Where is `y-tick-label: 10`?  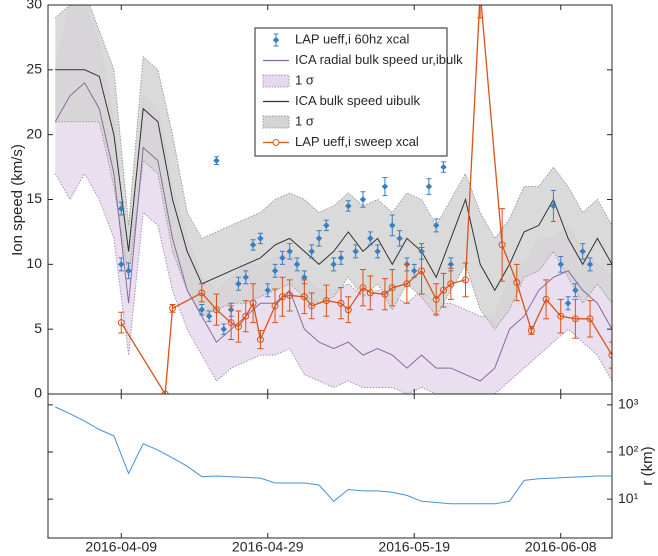
y-tick-label: 10 is located at coordinates (34, 263).